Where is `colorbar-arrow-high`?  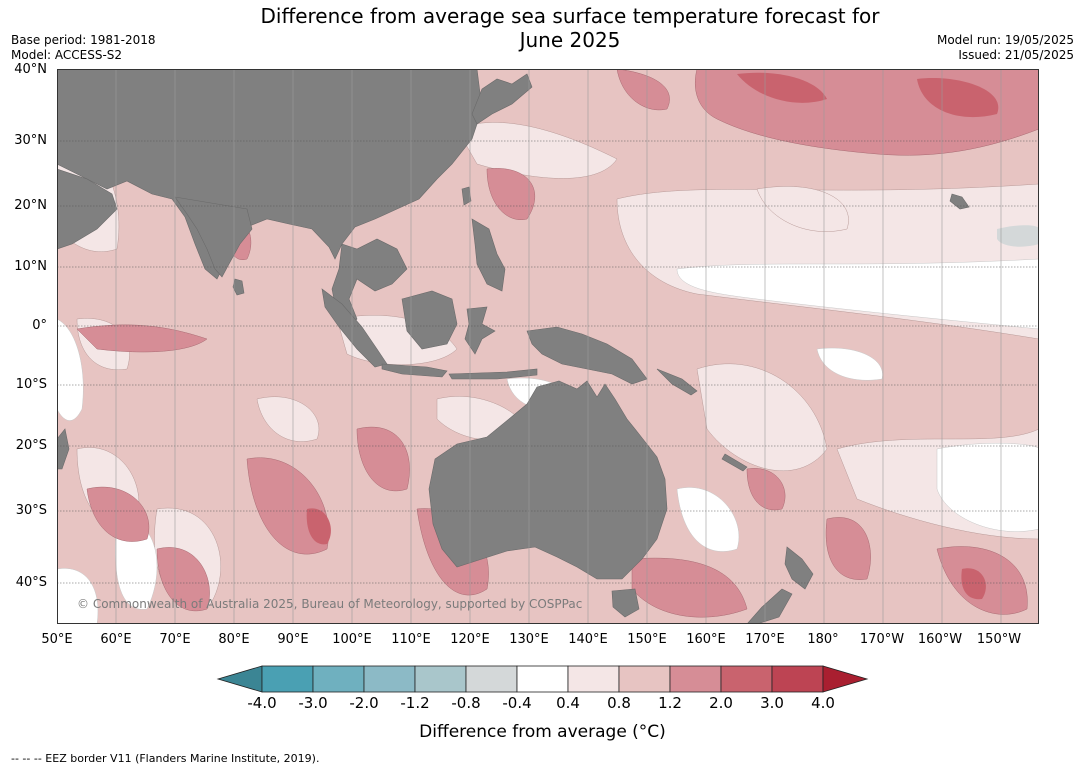
colorbar-arrow-high is located at coordinates (845, 679).